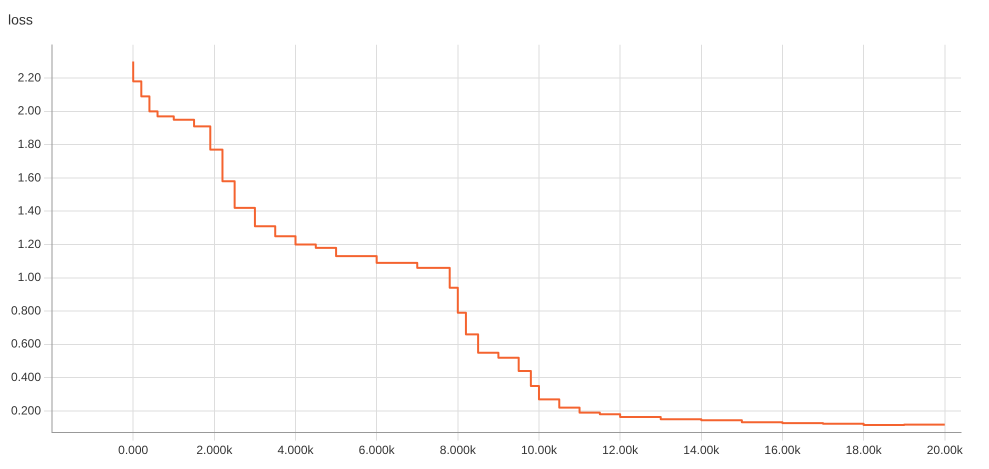  What do you see at coordinates (377, 450) in the screenshot?
I see `x-tick-label: 6.000k` at bounding box center [377, 450].